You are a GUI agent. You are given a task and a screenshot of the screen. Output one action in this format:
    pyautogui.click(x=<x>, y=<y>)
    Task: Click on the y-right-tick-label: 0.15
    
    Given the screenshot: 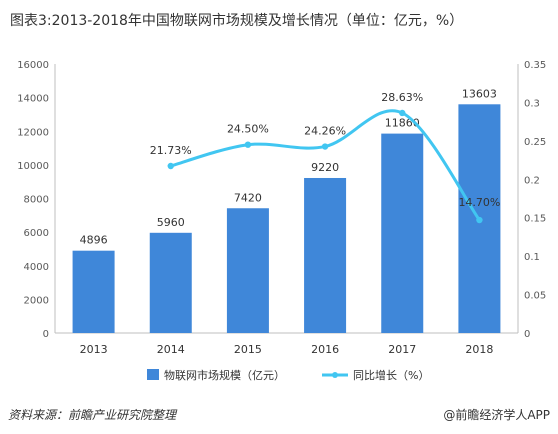 What is the action you would take?
    pyautogui.click(x=535, y=219)
    